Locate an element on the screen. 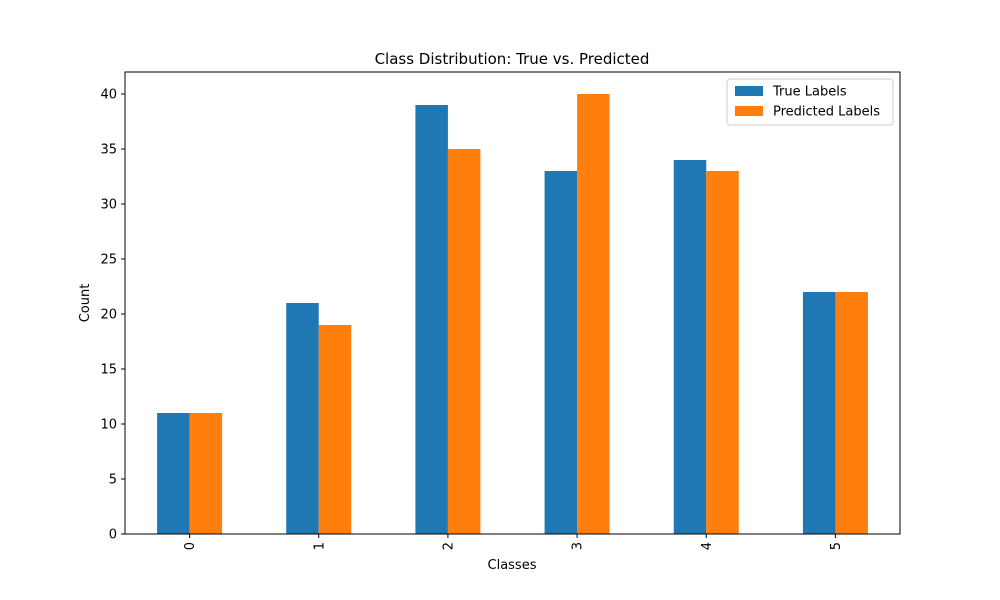 The image size is (1000, 600). x-tick-label: 1 is located at coordinates (319, 546).